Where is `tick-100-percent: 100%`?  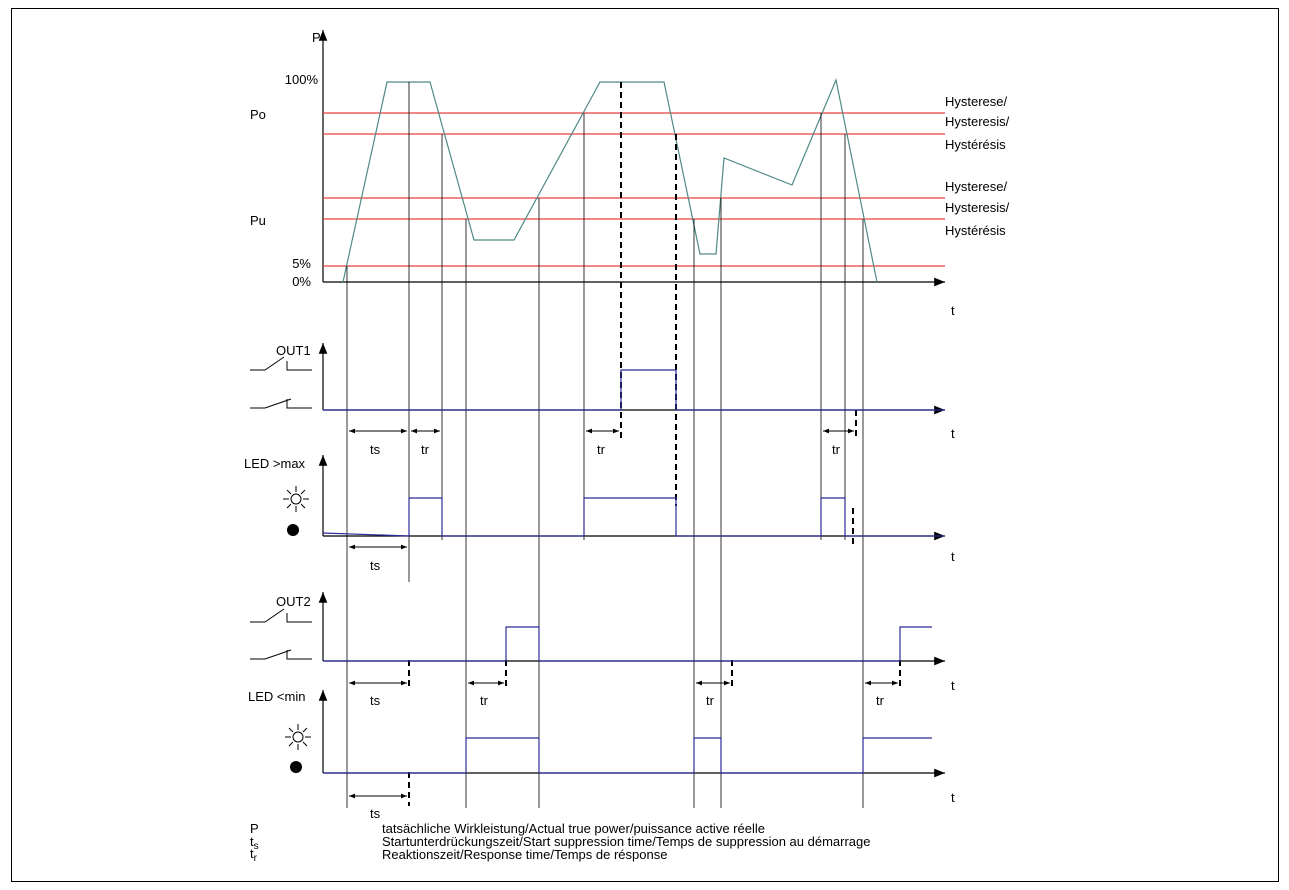 tick-100-percent: 100% is located at coordinates (302, 79).